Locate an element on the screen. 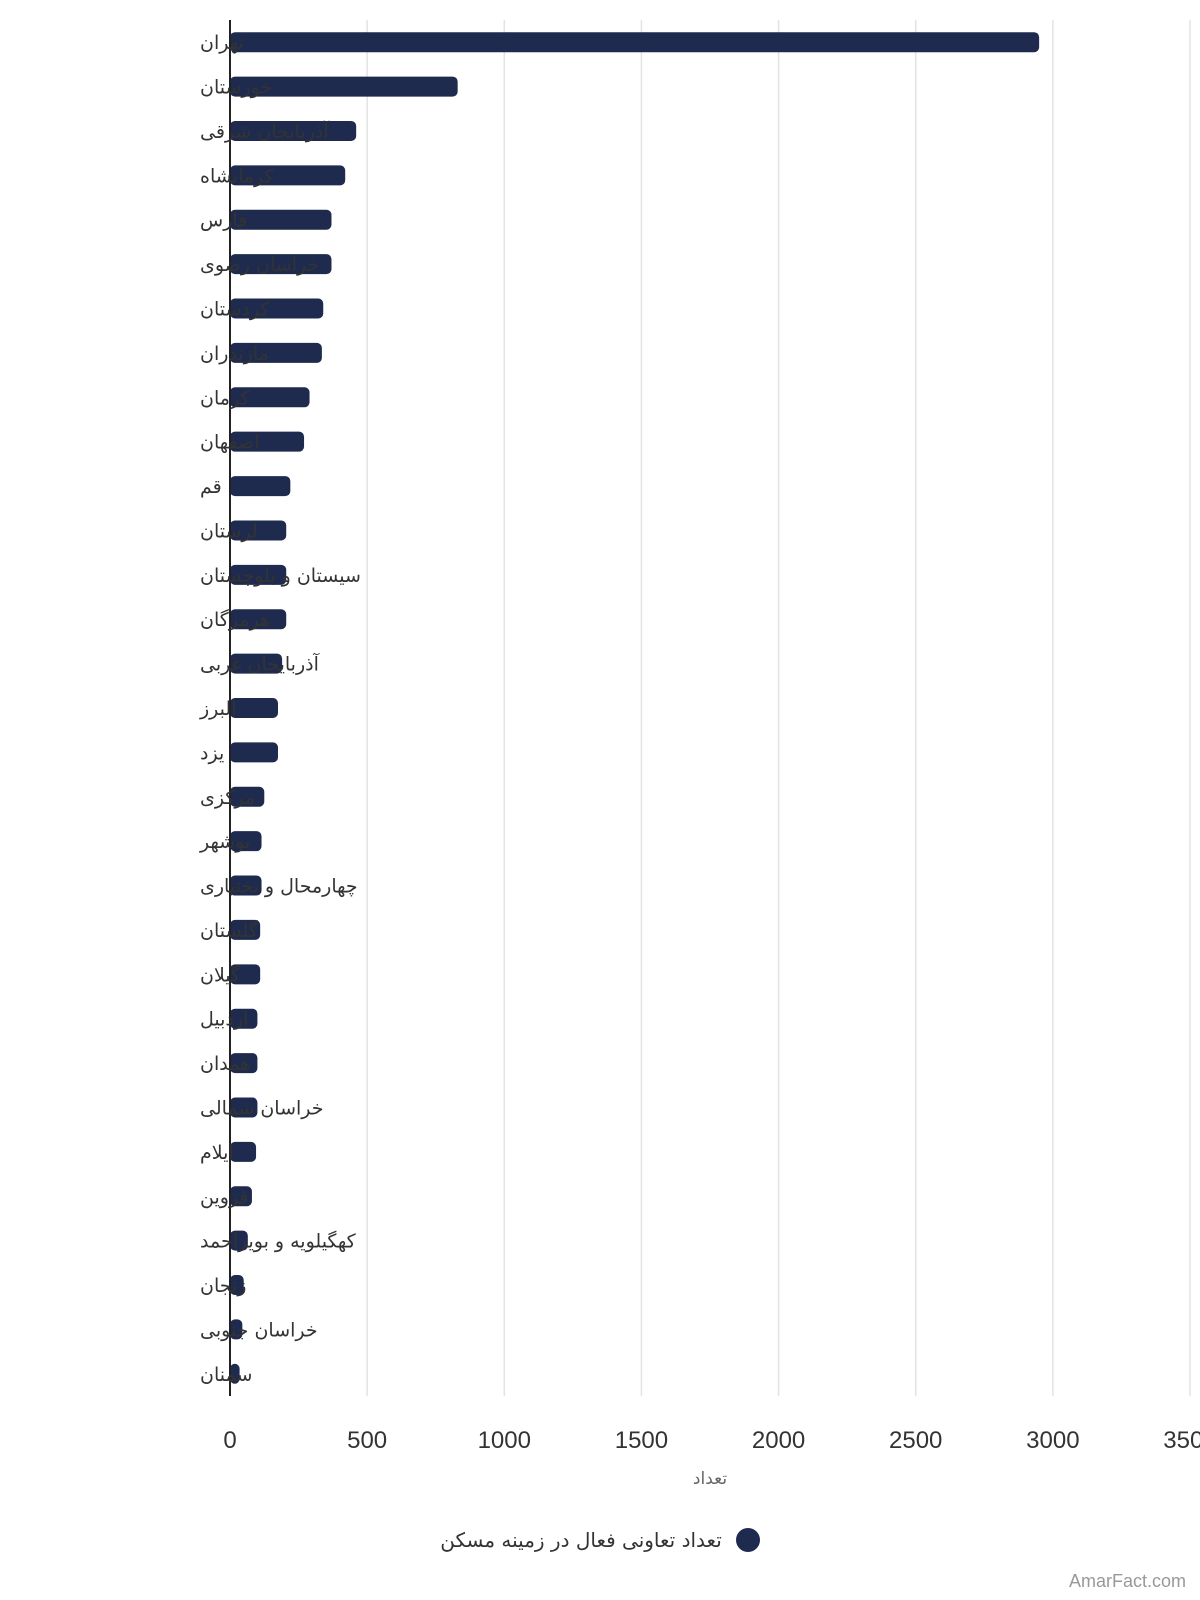 The height and width of the screenshot is (1600, 1200). category-label: آذربایجان غربی is located at coordinates (260, 664).